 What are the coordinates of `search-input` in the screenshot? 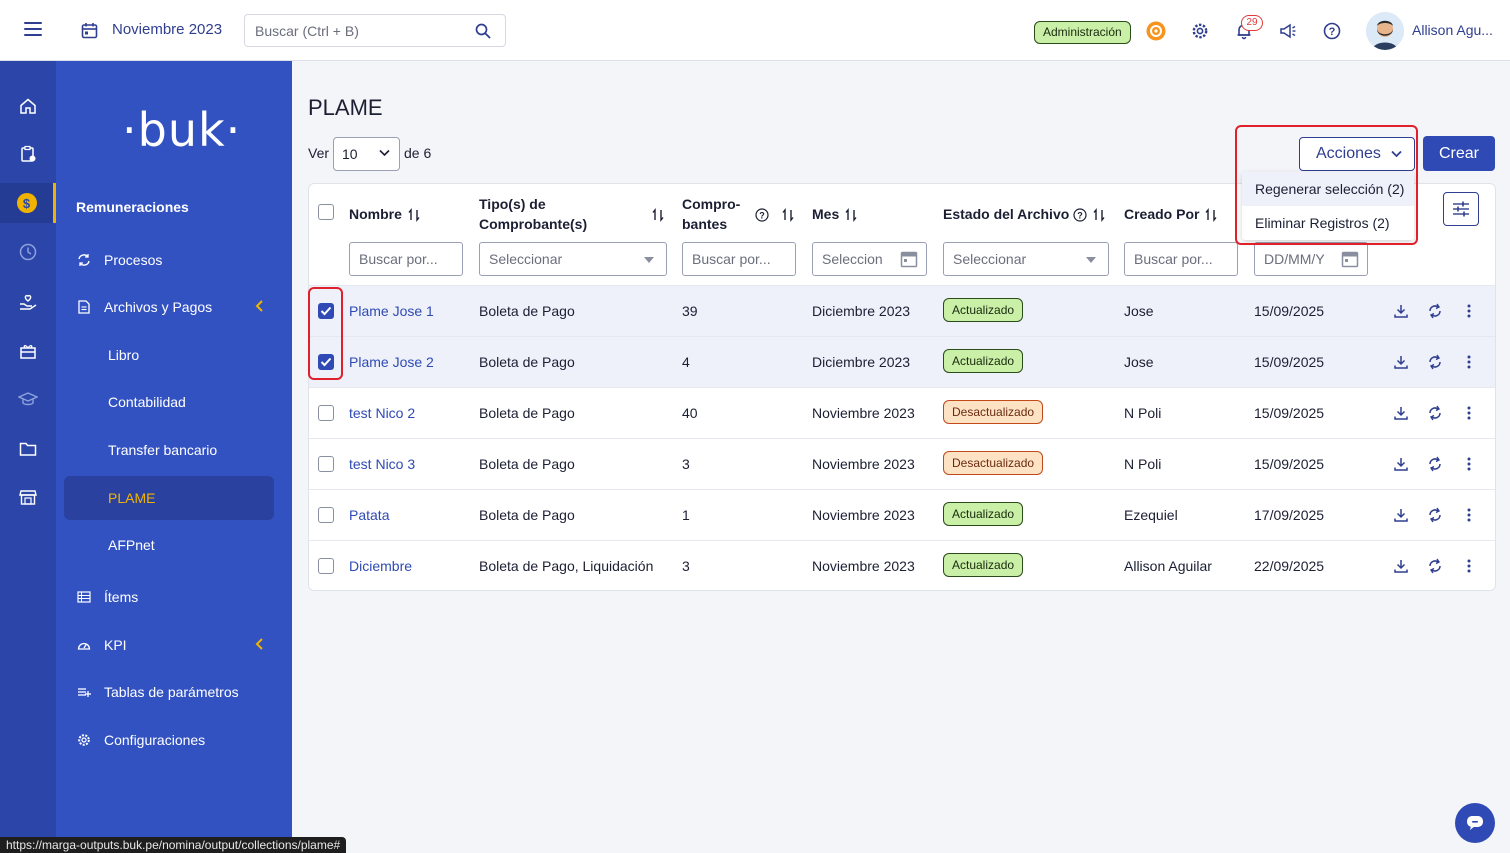 It's located at (355, 31).